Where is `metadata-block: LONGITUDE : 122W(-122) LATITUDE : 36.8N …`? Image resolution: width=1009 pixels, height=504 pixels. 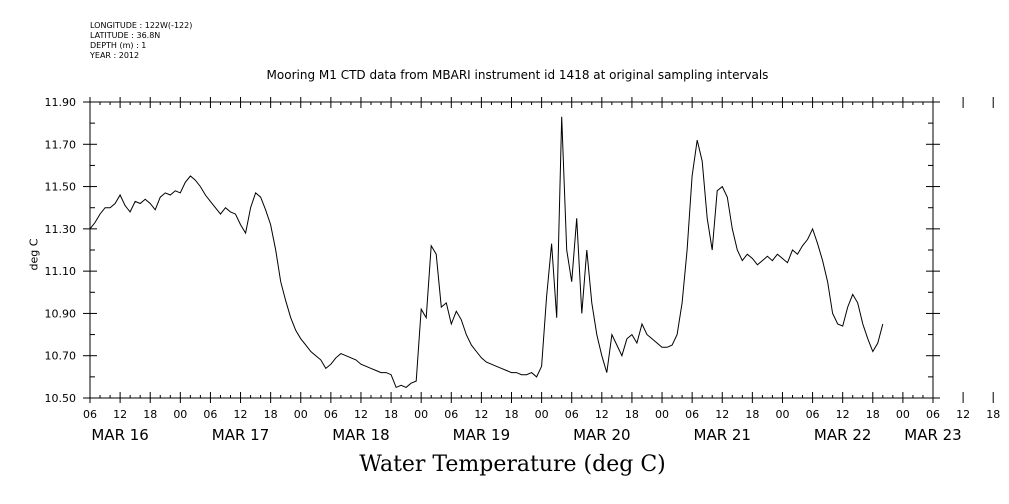
metadata-block: LONGITUDE : 122W(-122) LATITUDE : 36.8N … is located at coordinates (141, 41).